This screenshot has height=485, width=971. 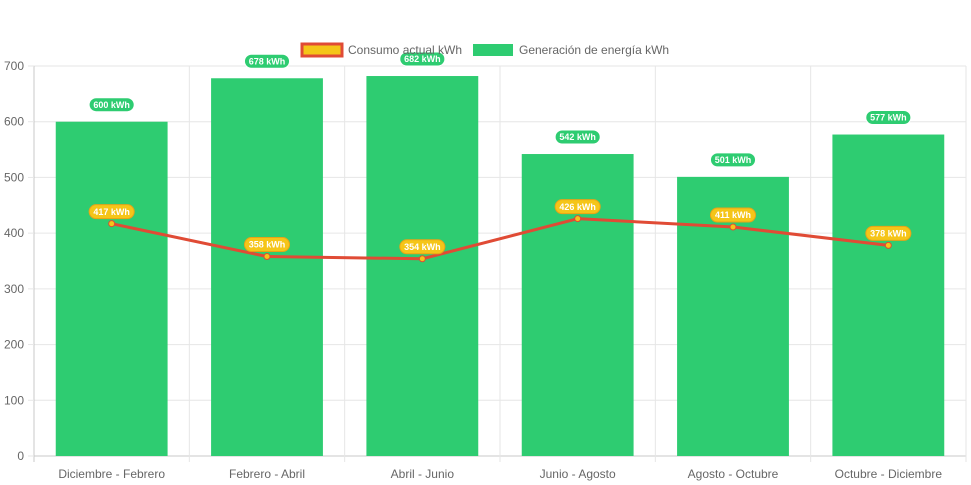 What do you see at coordinates (889, 474) in the screenshot?
I see `x-tick-label: Octubre - Diciembre` at bounding box center [889, 474].